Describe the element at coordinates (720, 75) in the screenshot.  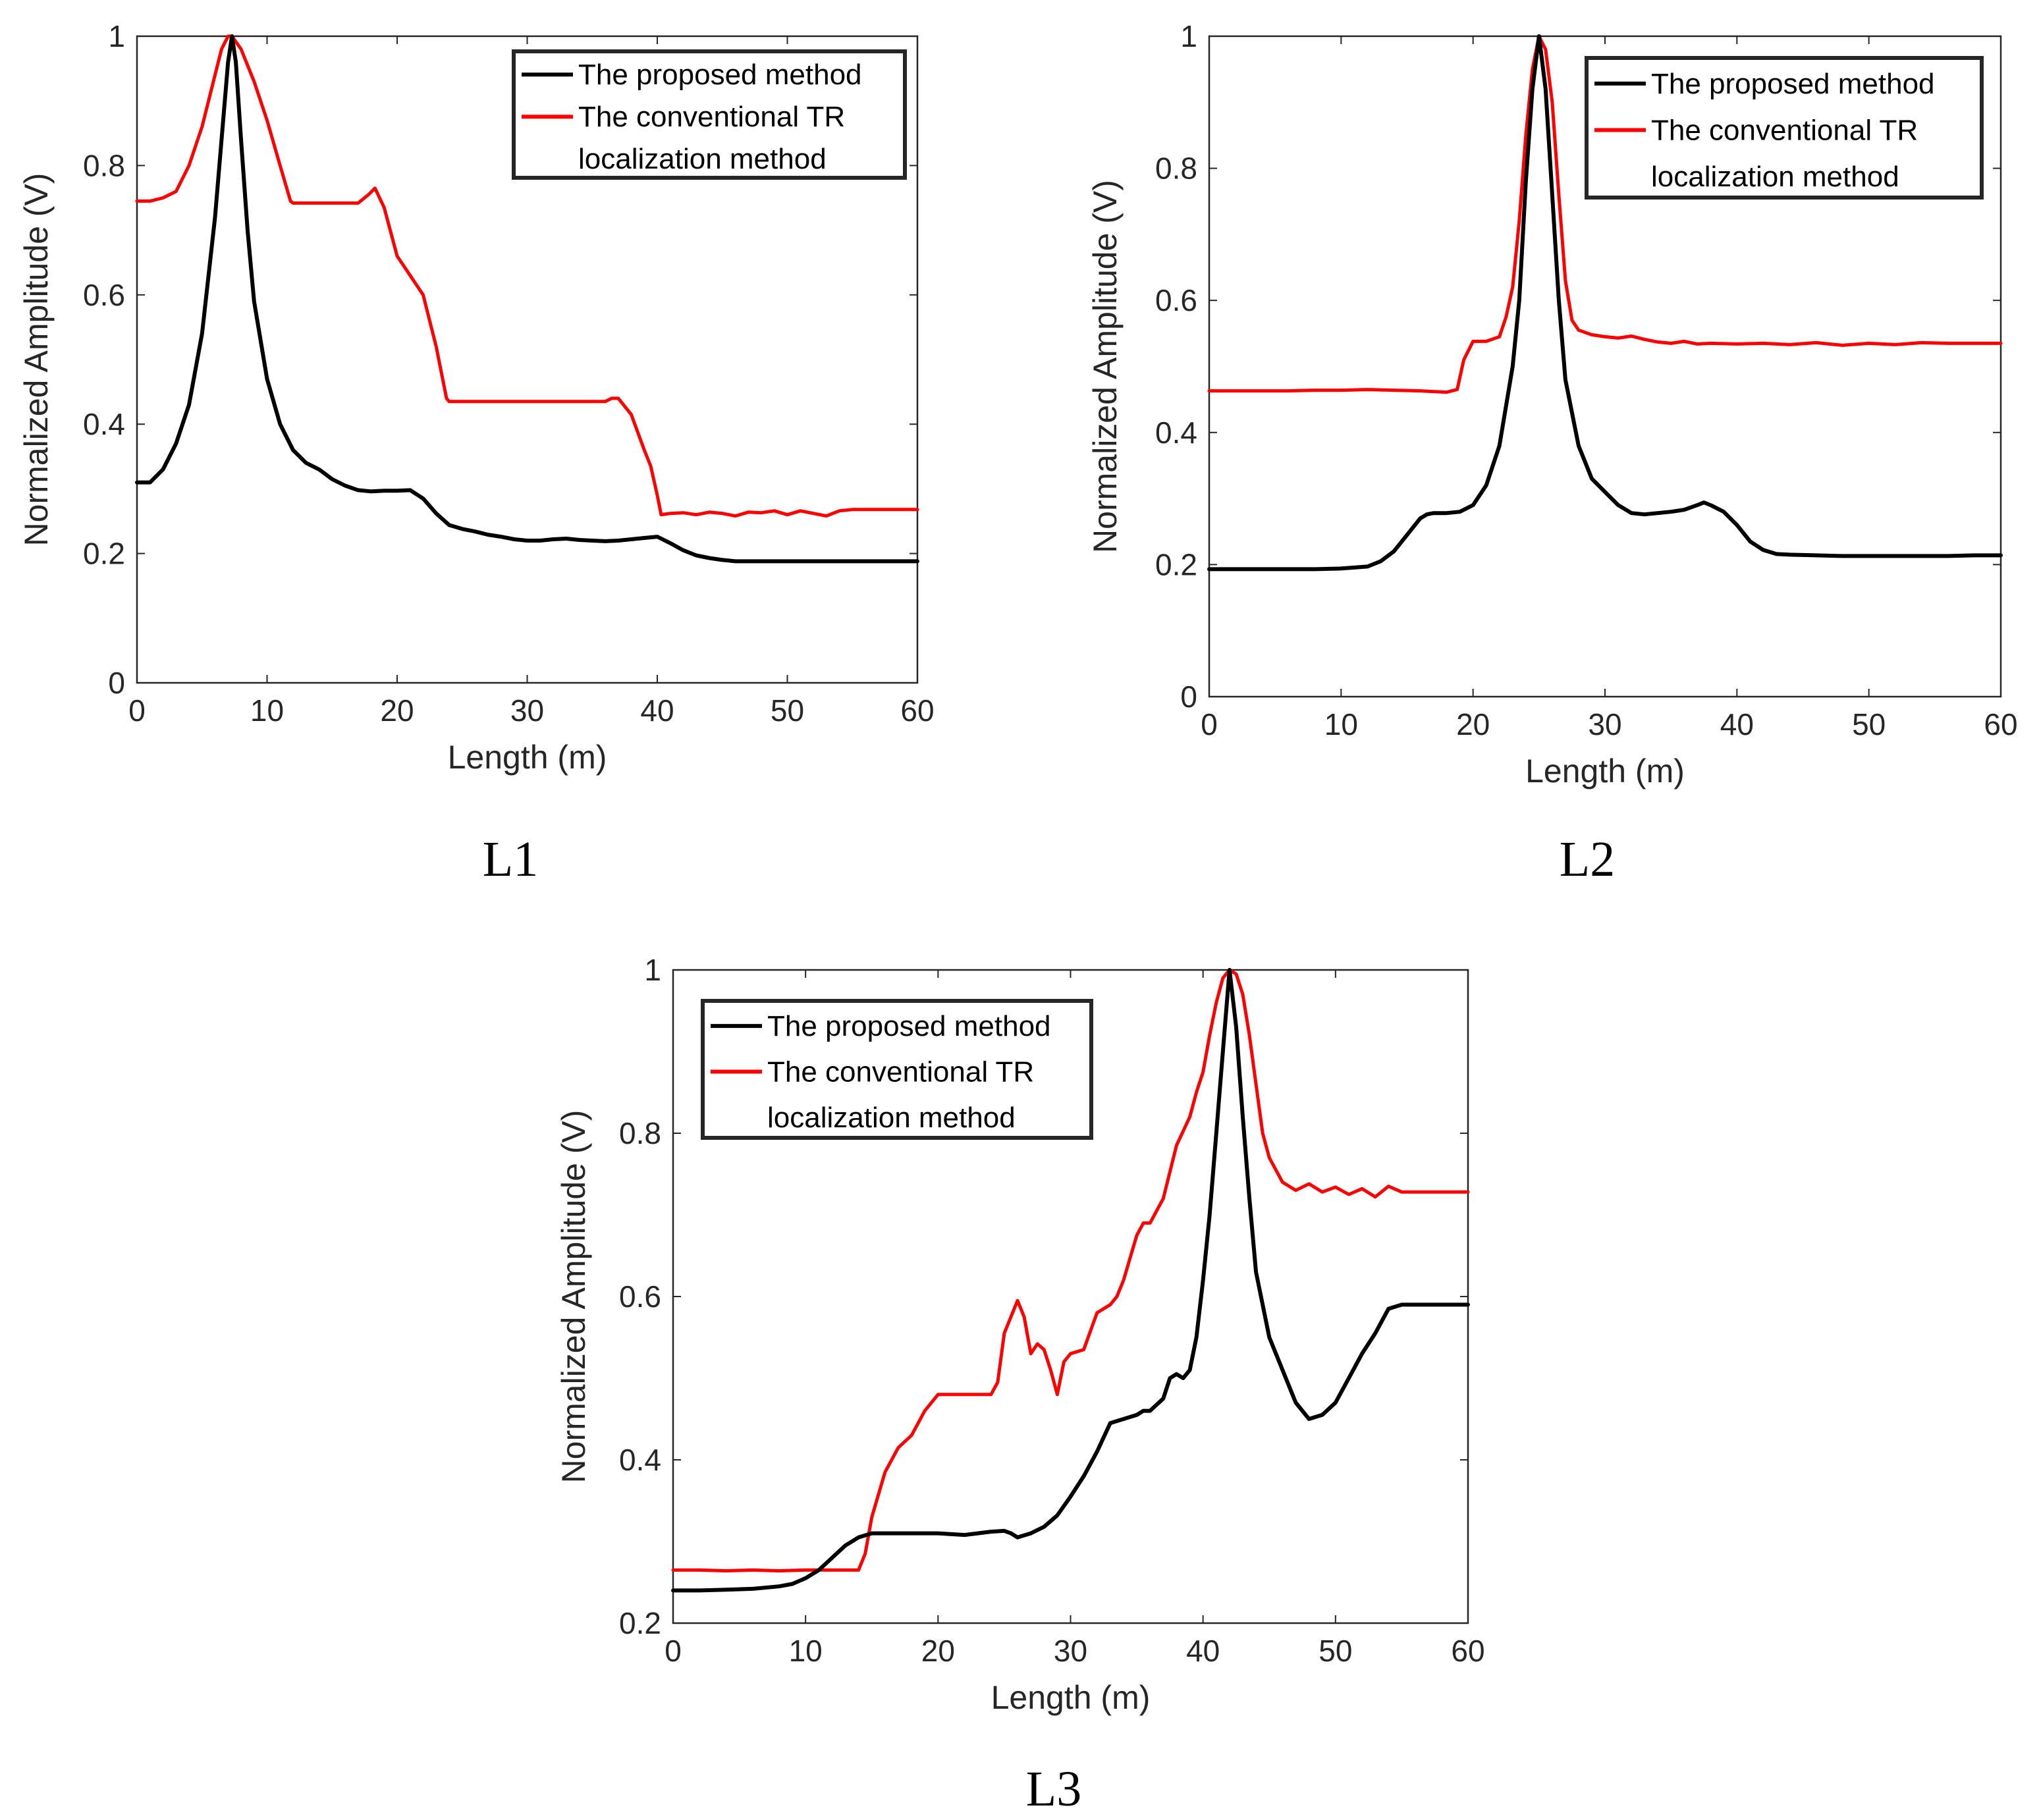
I see `panel-1-legend-entry: The proposed method` at that location.